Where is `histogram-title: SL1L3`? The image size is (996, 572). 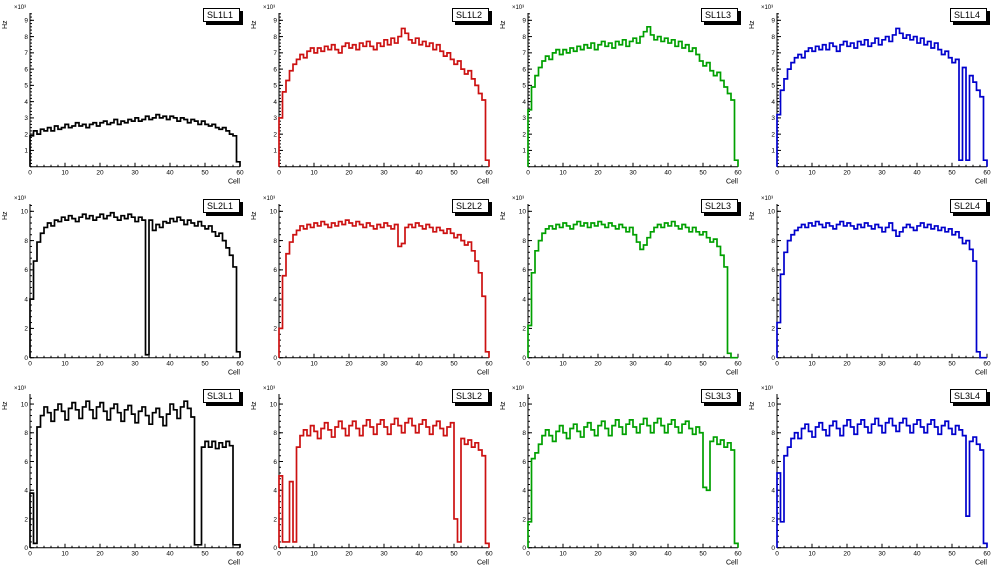
histogram-title: SL1L3 is located at coordinates (717, 15).